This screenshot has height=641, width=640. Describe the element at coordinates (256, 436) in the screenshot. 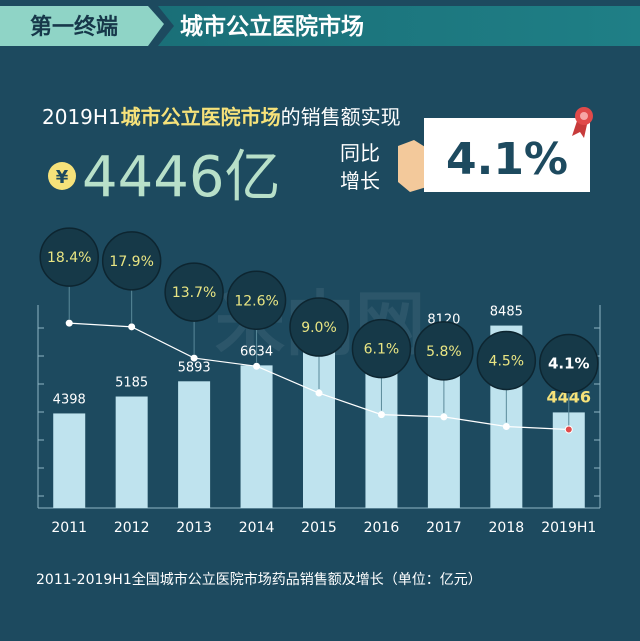

I see `bar-2014` at that location.